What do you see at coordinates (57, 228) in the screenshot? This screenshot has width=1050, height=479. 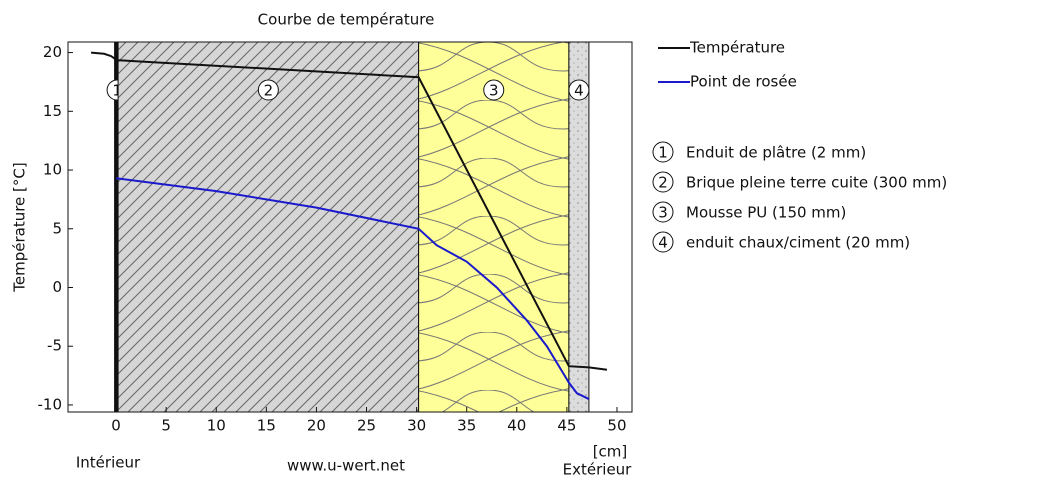 I see `y-tick-label: 5` at bounding box center [57, 228].